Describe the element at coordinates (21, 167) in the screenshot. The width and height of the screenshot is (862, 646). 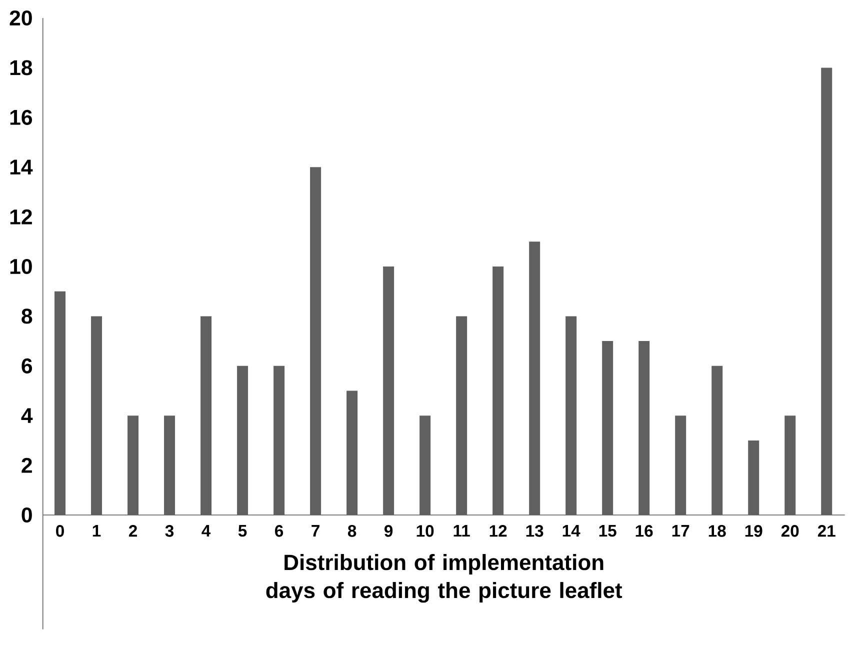
I see `y-tick-label: 14` at that location.